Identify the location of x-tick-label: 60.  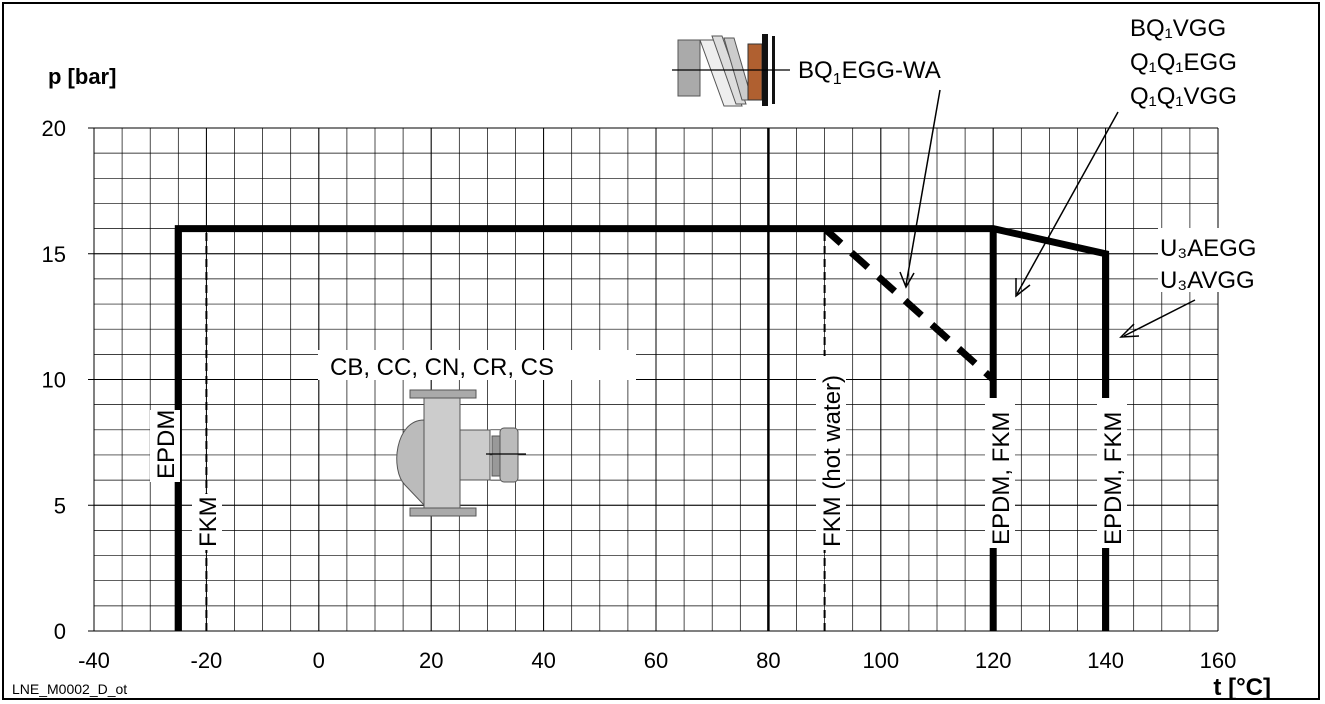
(656, 660).